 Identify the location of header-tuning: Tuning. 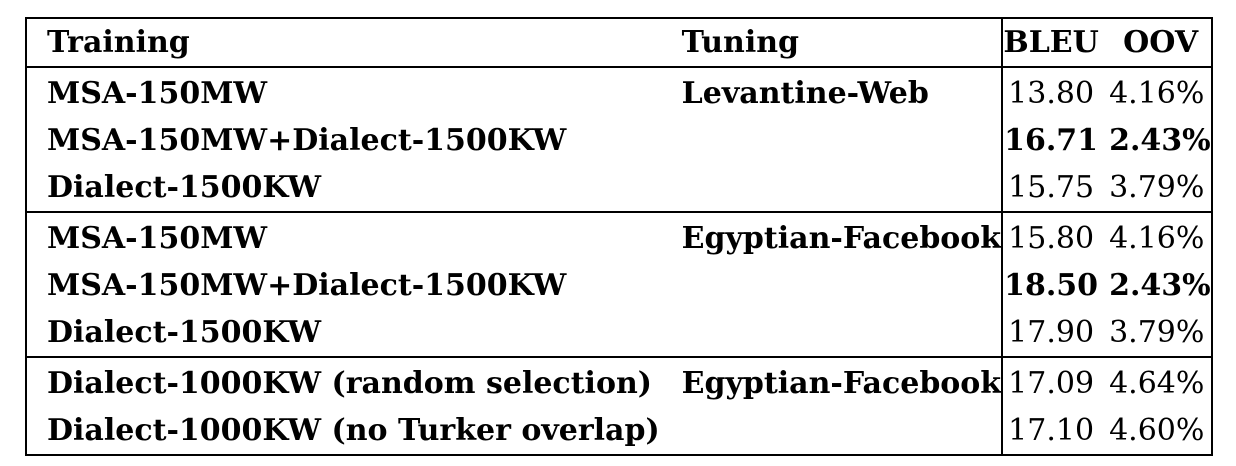
(831, 43).